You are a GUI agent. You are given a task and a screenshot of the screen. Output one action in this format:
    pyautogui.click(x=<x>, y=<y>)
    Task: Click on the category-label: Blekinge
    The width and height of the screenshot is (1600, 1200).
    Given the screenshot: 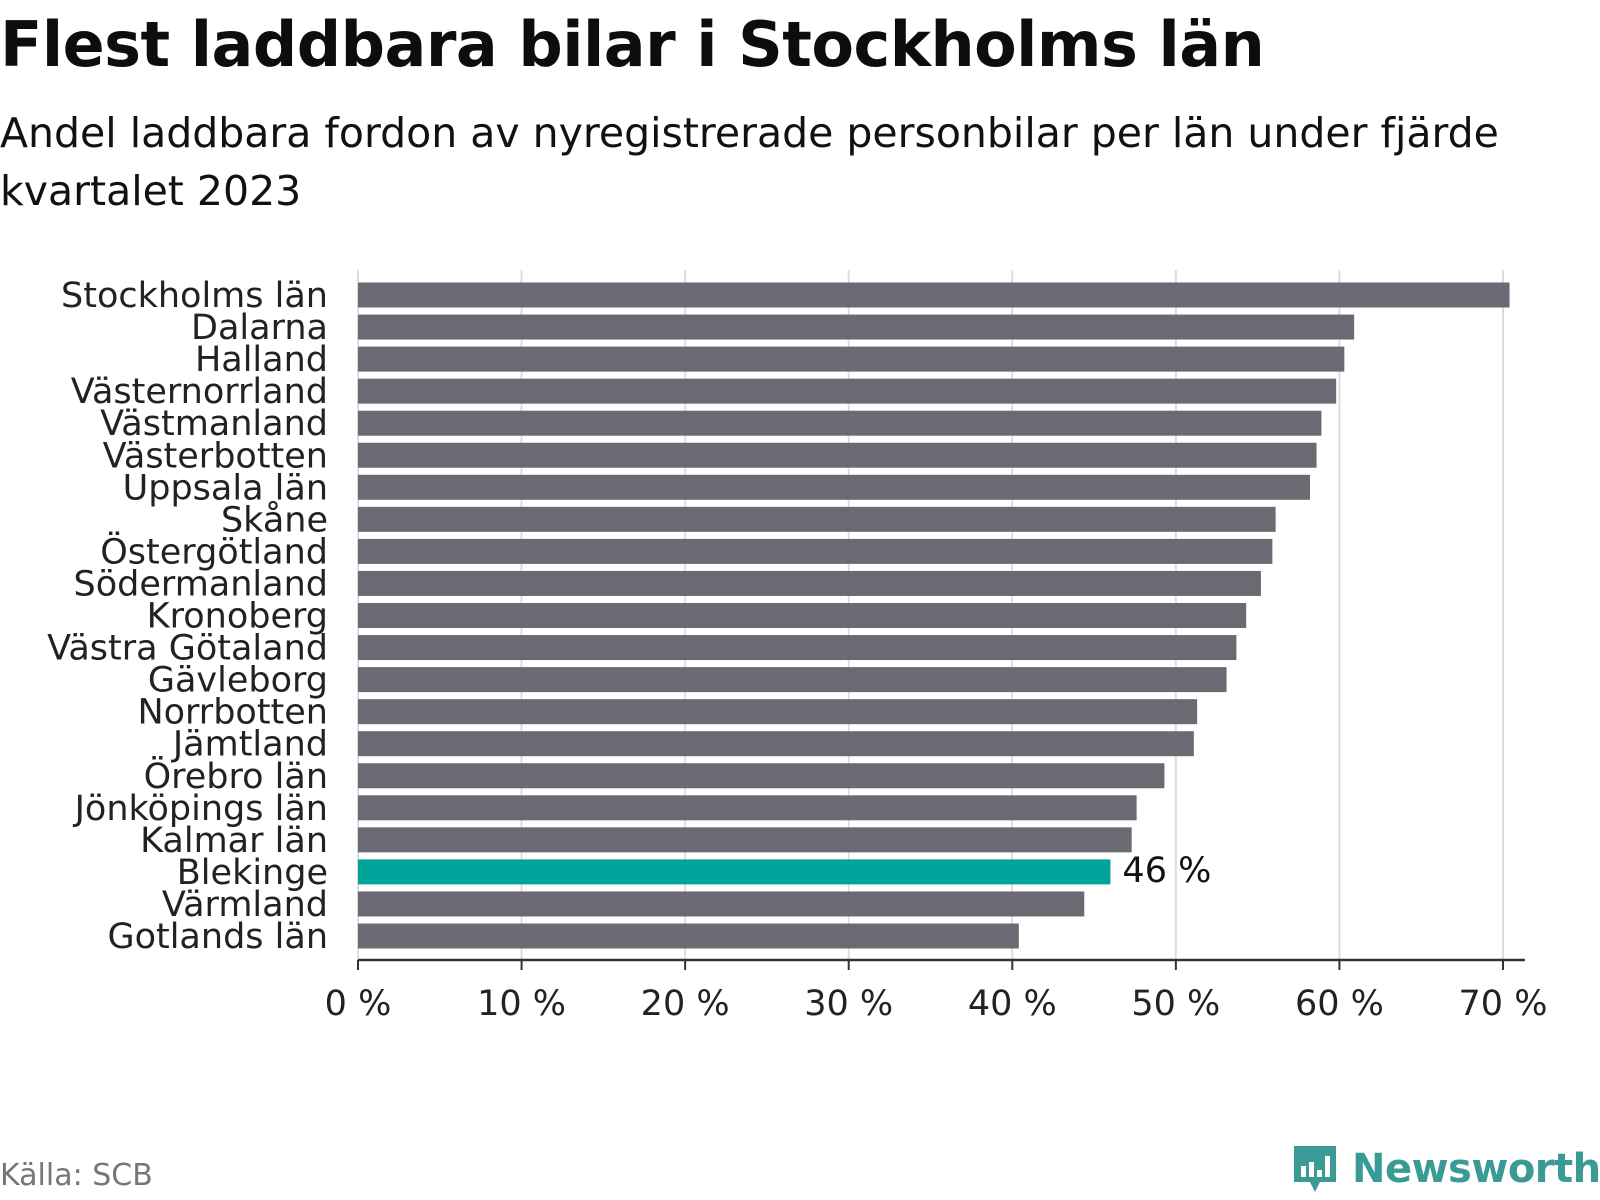 What is the action you would take?
    pyautogui.click(x=252, y=873)
    